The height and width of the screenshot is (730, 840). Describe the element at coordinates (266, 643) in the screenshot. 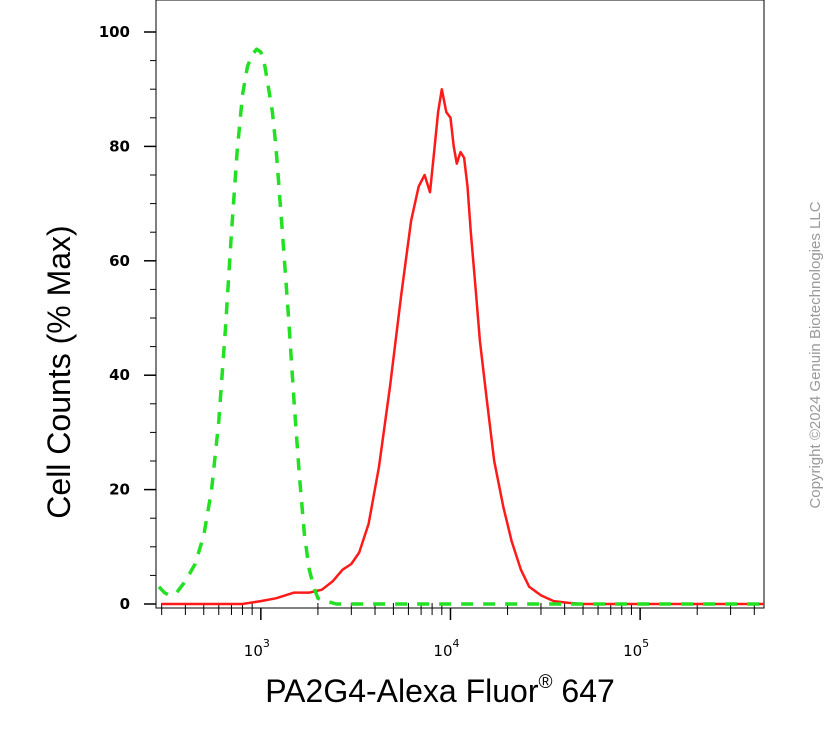

I see `x-tick-exponent: 3` at that location.